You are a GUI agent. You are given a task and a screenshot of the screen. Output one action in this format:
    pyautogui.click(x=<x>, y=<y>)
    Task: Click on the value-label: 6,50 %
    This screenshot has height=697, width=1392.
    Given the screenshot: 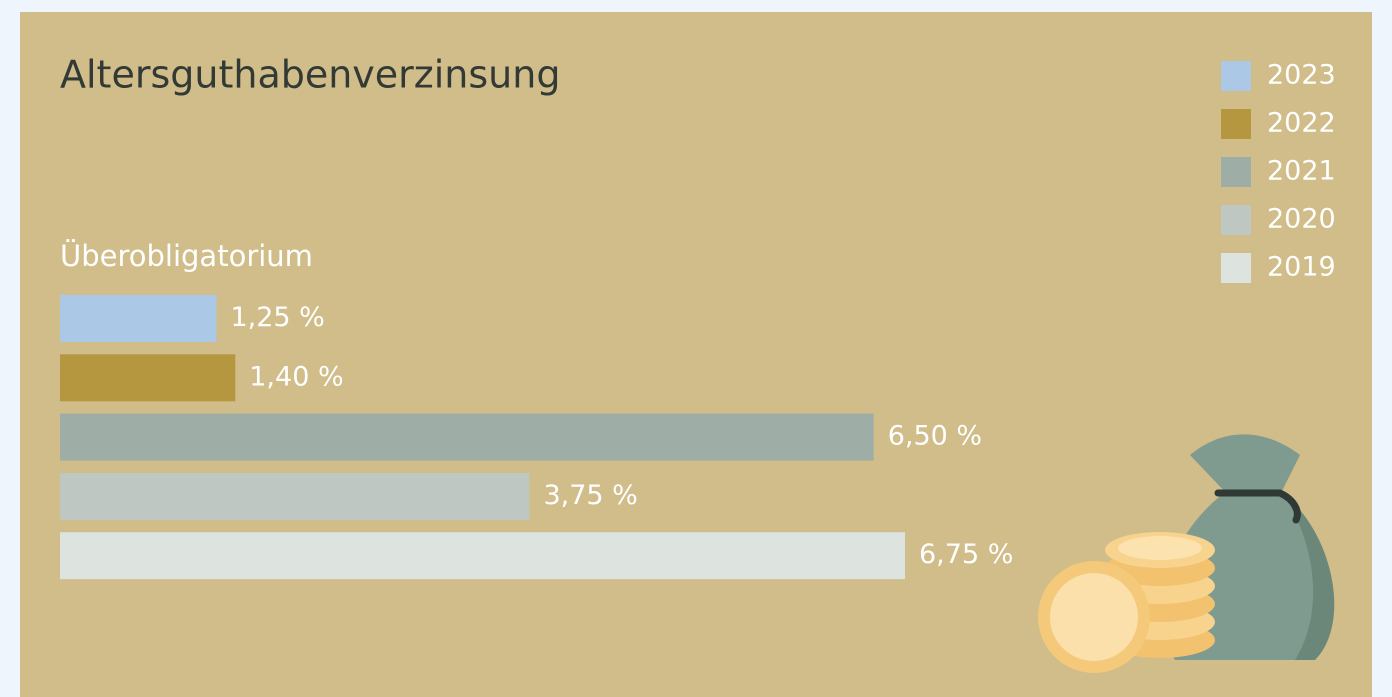 What is the action you would take?
    pyautogui.click(x=935, y=436)
    